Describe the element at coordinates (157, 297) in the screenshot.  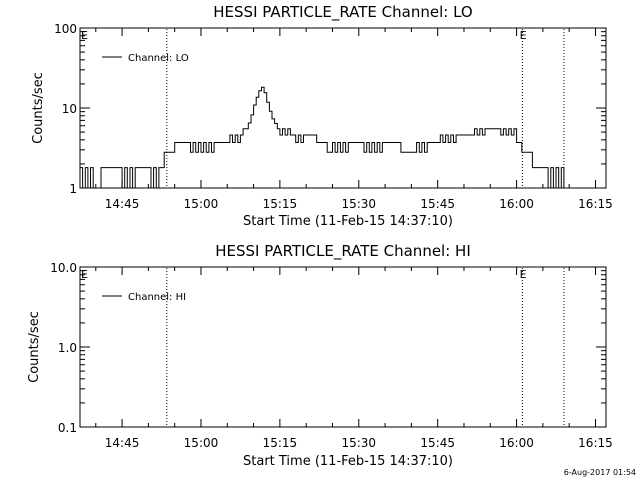
I see `legend-label: Channel: HI` at that location.